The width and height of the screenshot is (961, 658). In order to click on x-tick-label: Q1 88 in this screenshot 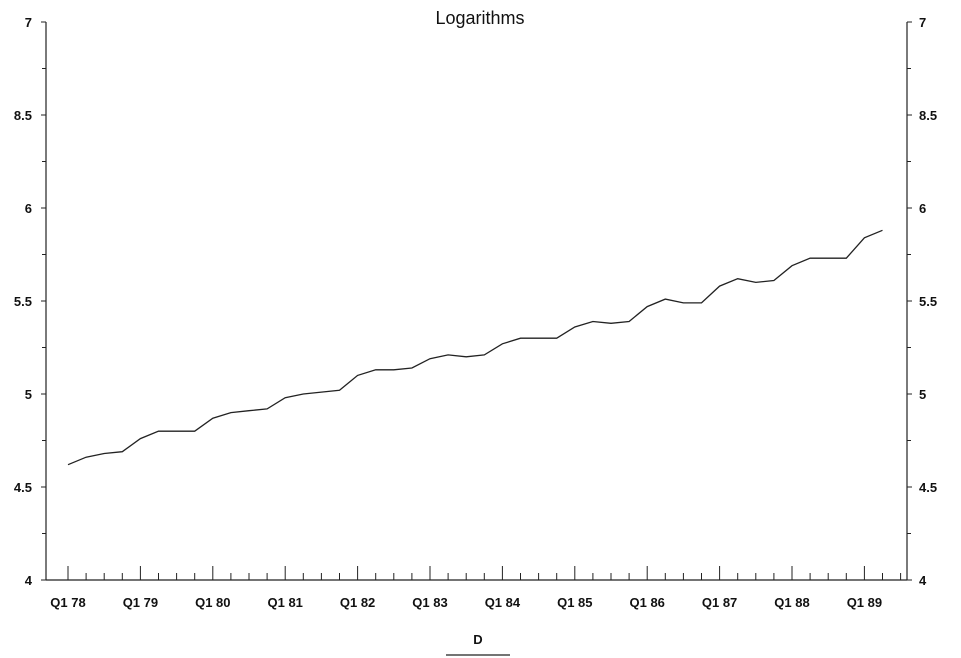, I will do `click(791, 602)`.